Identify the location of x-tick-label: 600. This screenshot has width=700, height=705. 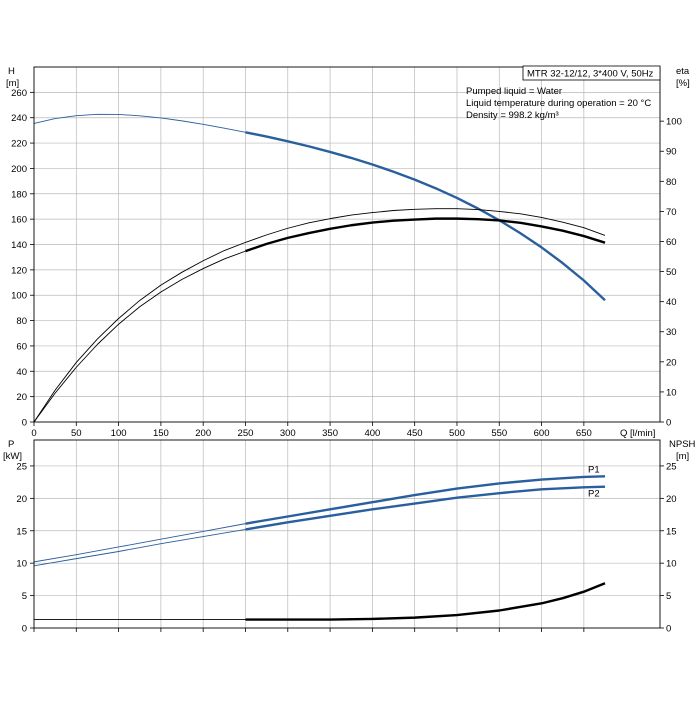
(542, 433).